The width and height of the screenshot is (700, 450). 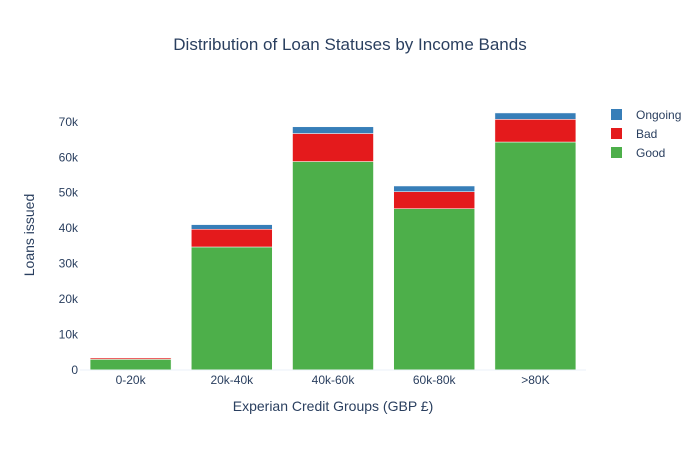 I want to click on x-tick-label: 40k-60k, so click(x=334, y=380).